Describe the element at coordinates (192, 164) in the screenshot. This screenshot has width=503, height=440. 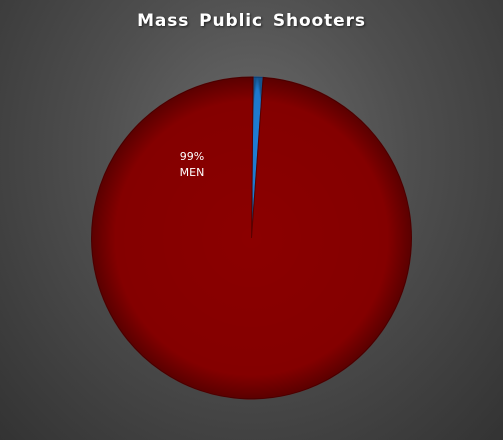
I see `pie-labels: 99% MEN` at that location.